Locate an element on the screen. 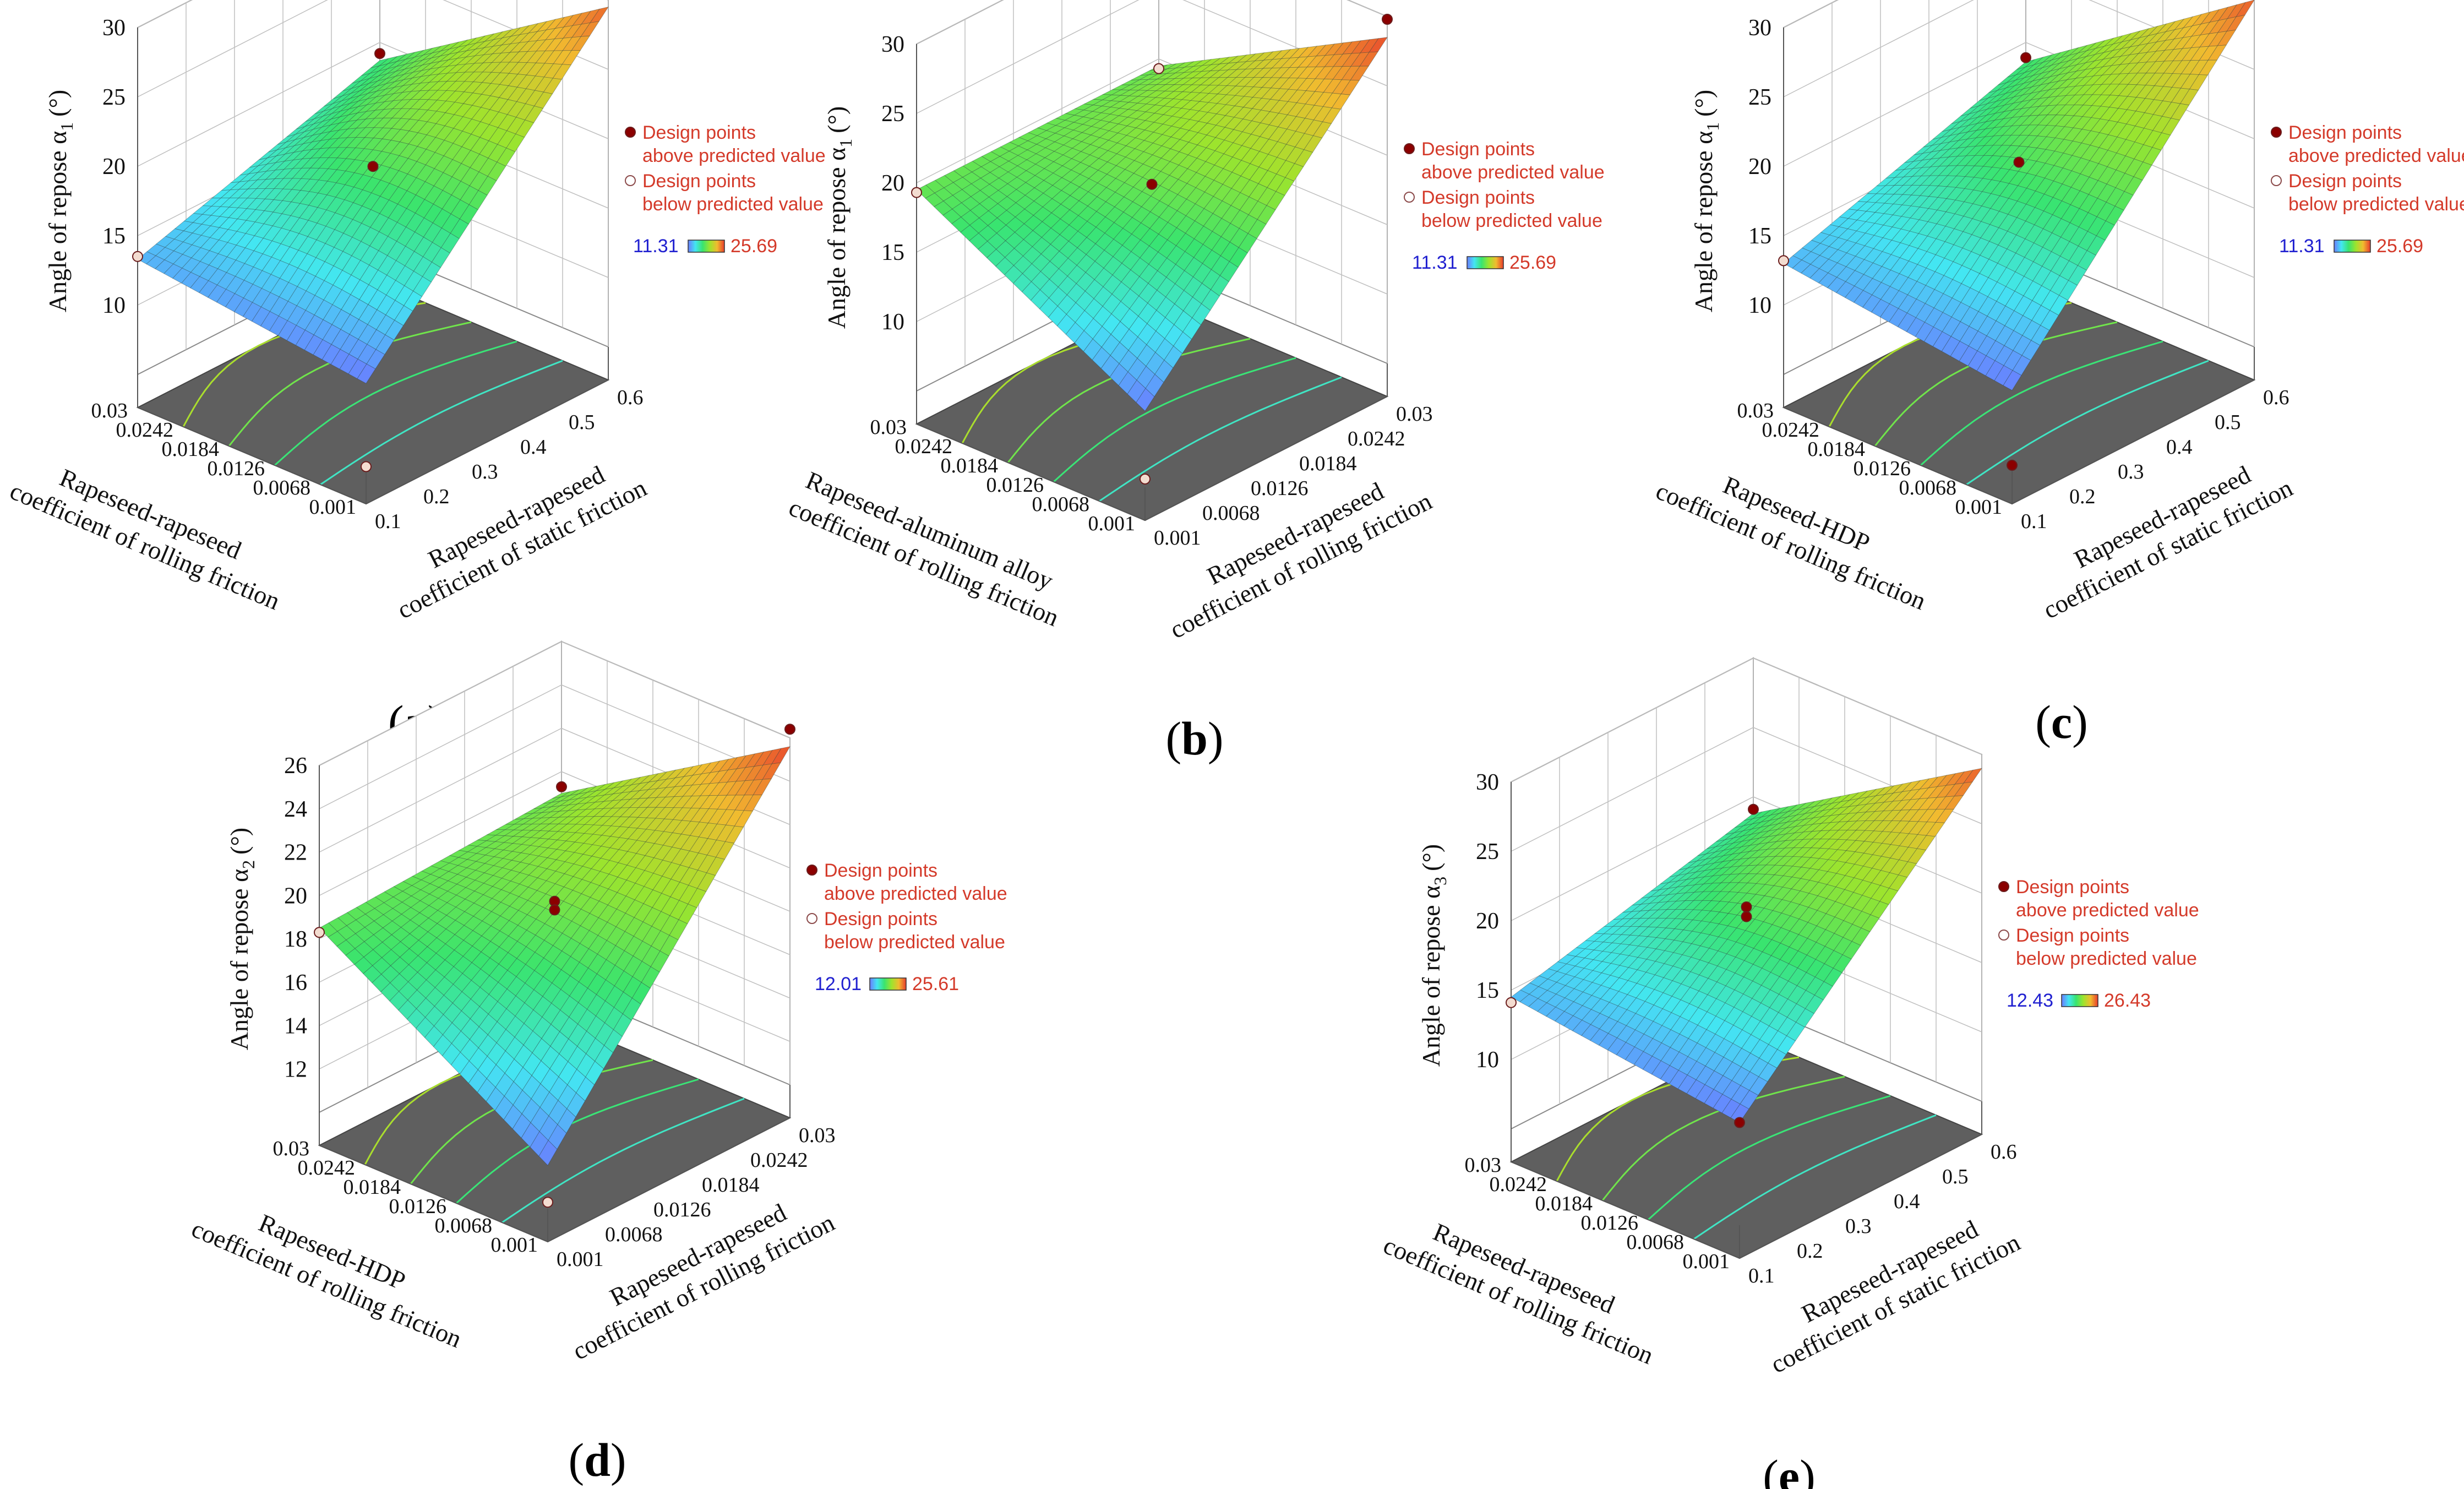 This screenshot has width=2464, height=1489. z-tick-label: 10 is located at coordinates (892, 322).